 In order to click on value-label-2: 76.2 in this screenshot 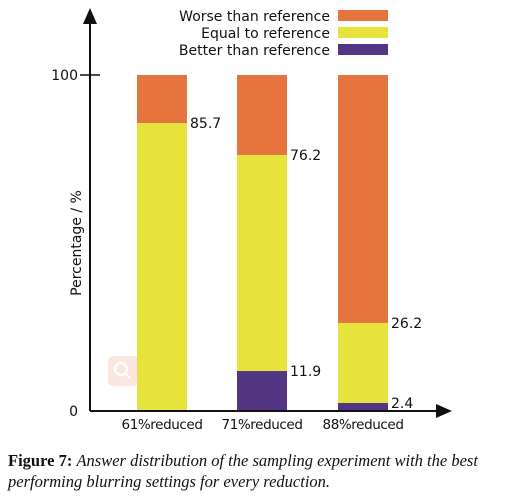, I will do `click(305, 156)`.